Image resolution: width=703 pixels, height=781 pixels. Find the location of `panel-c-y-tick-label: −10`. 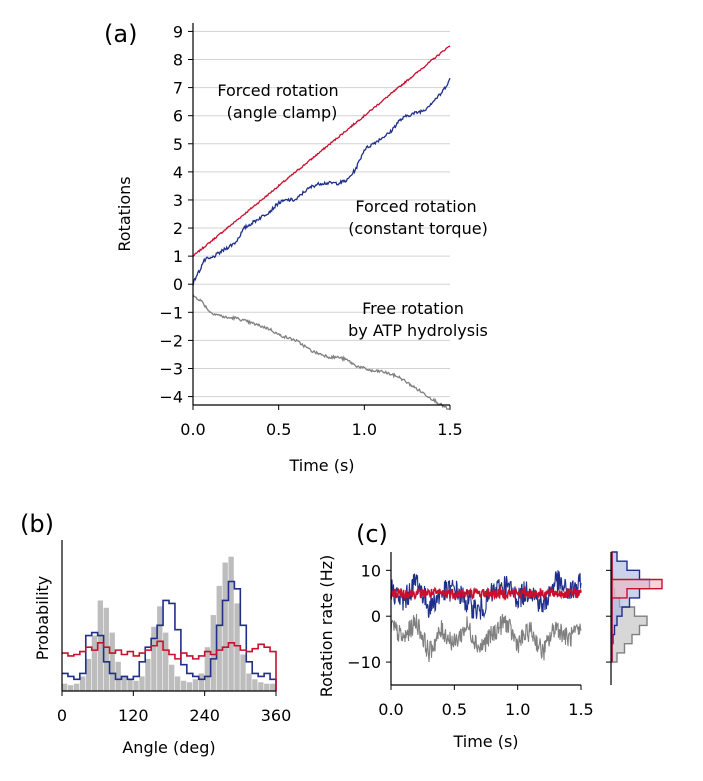

panel-c-y-tick-label: −10 is located at coordinates (364, 662).